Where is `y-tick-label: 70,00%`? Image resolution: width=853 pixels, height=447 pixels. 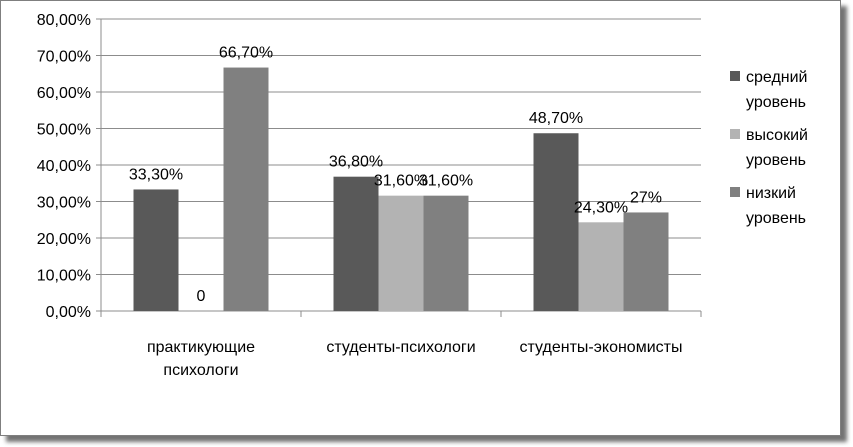
y-tick-label: 70,00% is located at coordinates (64, 57).